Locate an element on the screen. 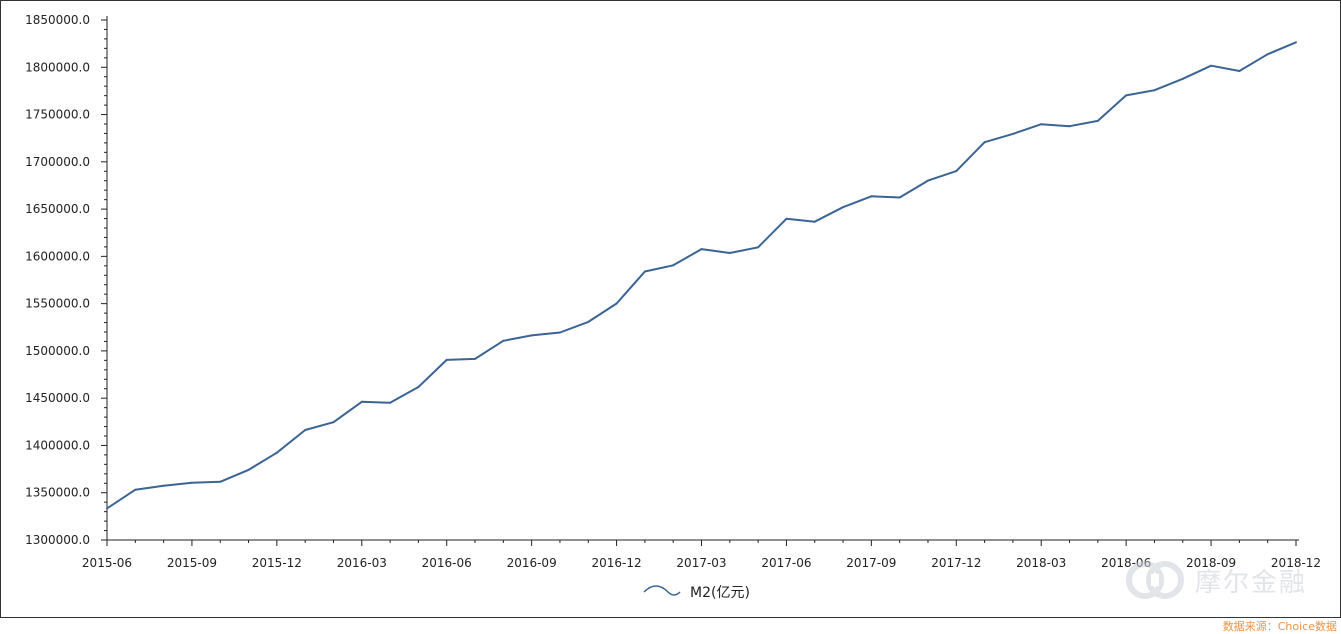 This screenshot has width=1341, height=634. y-tick-label: 1700000.0 is located at coordinates (57, 162).